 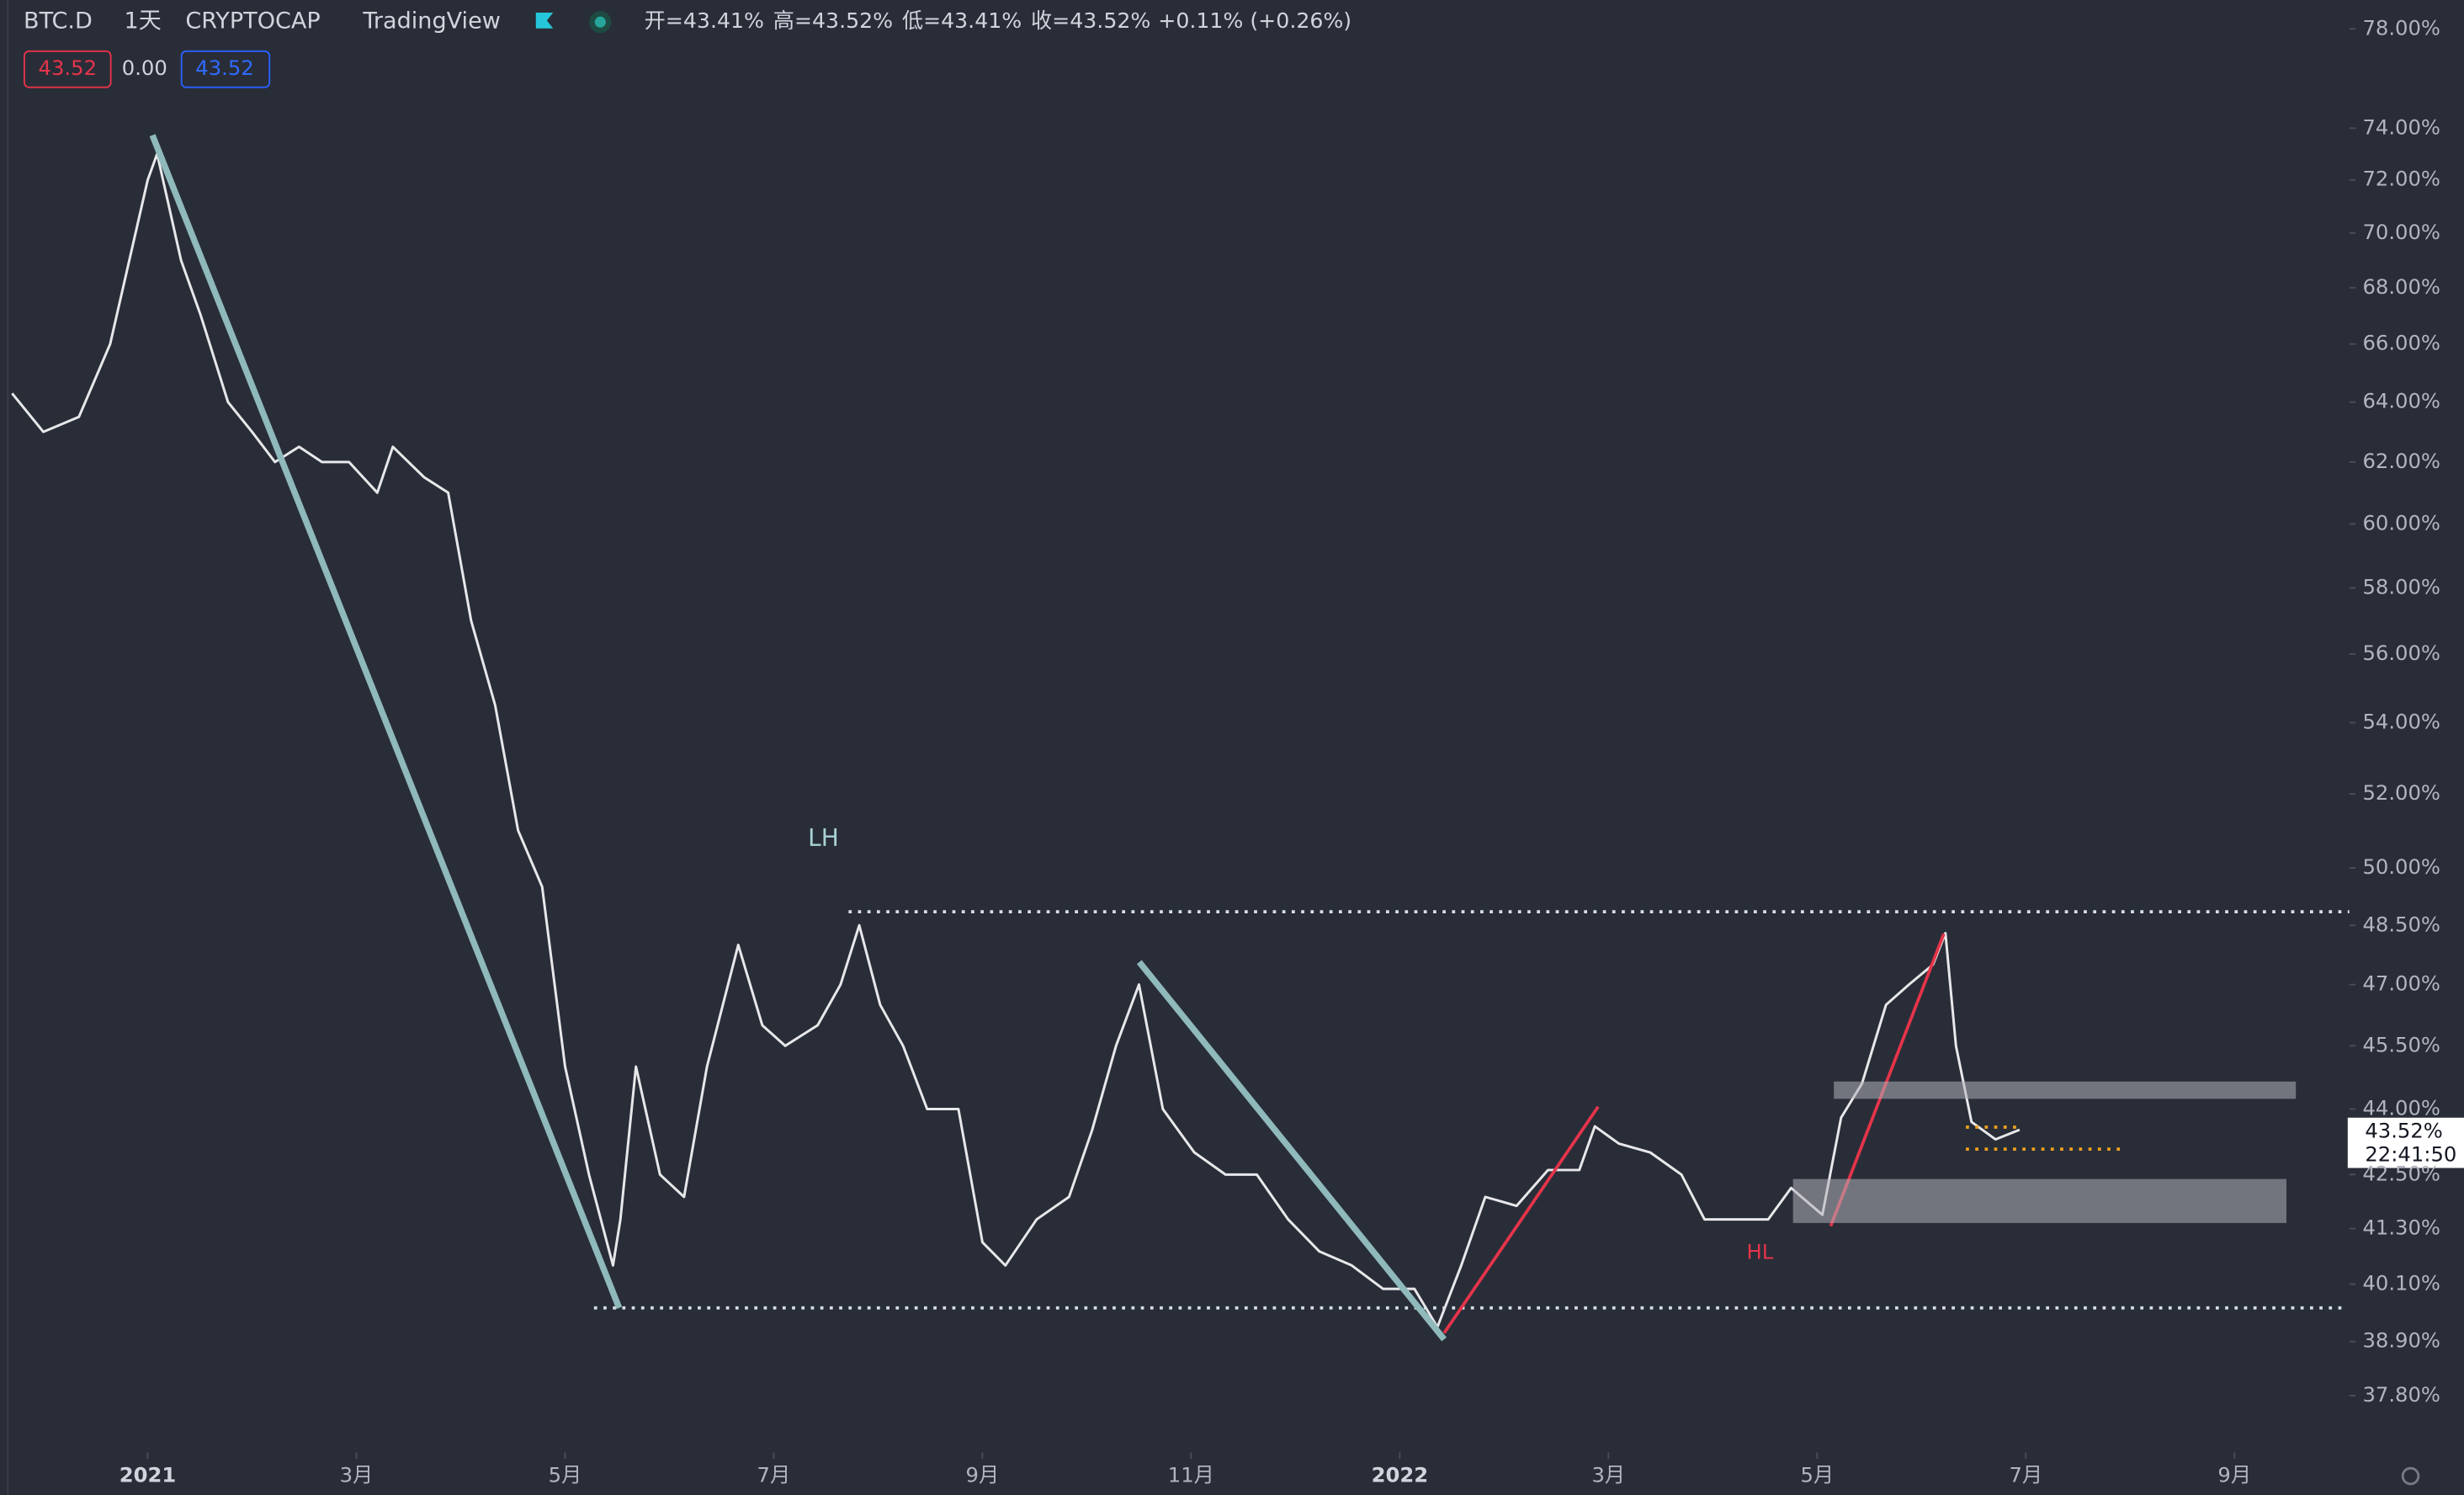 I want to click on interval: 1天, so click(x=143, y=21).